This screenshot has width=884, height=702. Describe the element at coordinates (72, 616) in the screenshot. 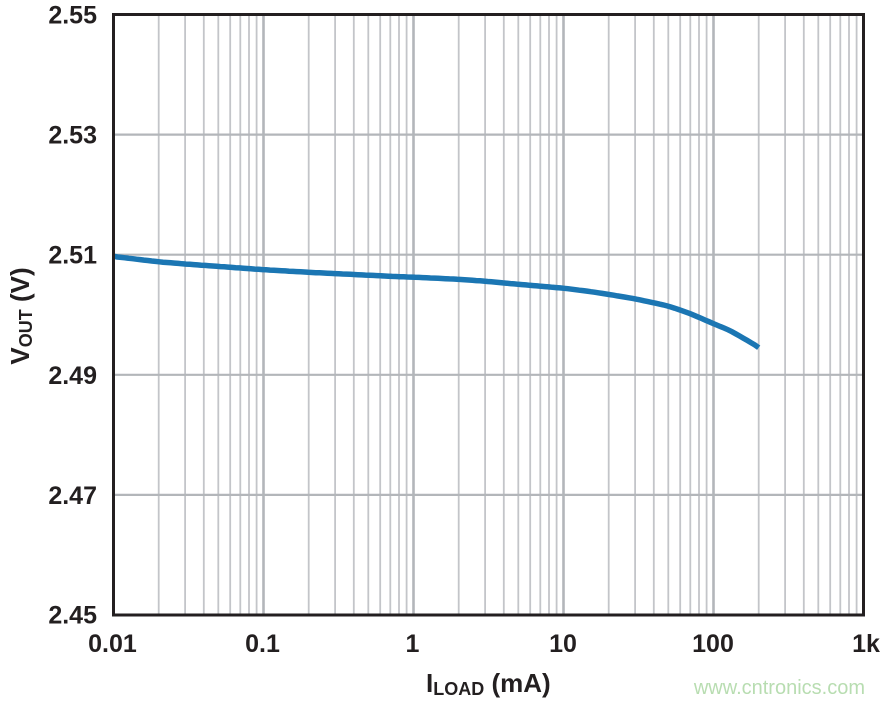

I see `svg-text: 2.45` at that location.